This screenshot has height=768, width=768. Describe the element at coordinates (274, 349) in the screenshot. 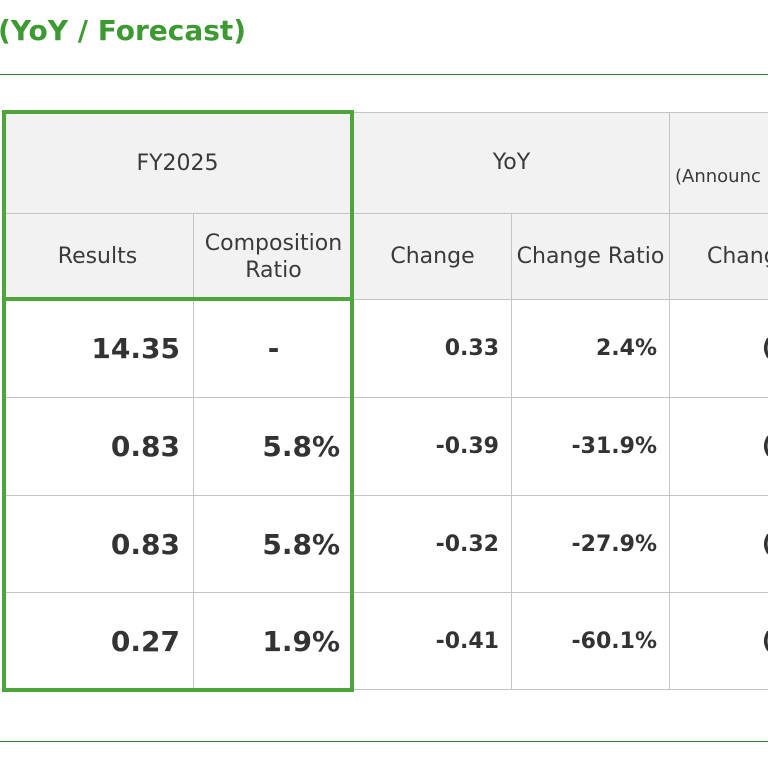

I see `cell-composition-ratio: -` at that location.